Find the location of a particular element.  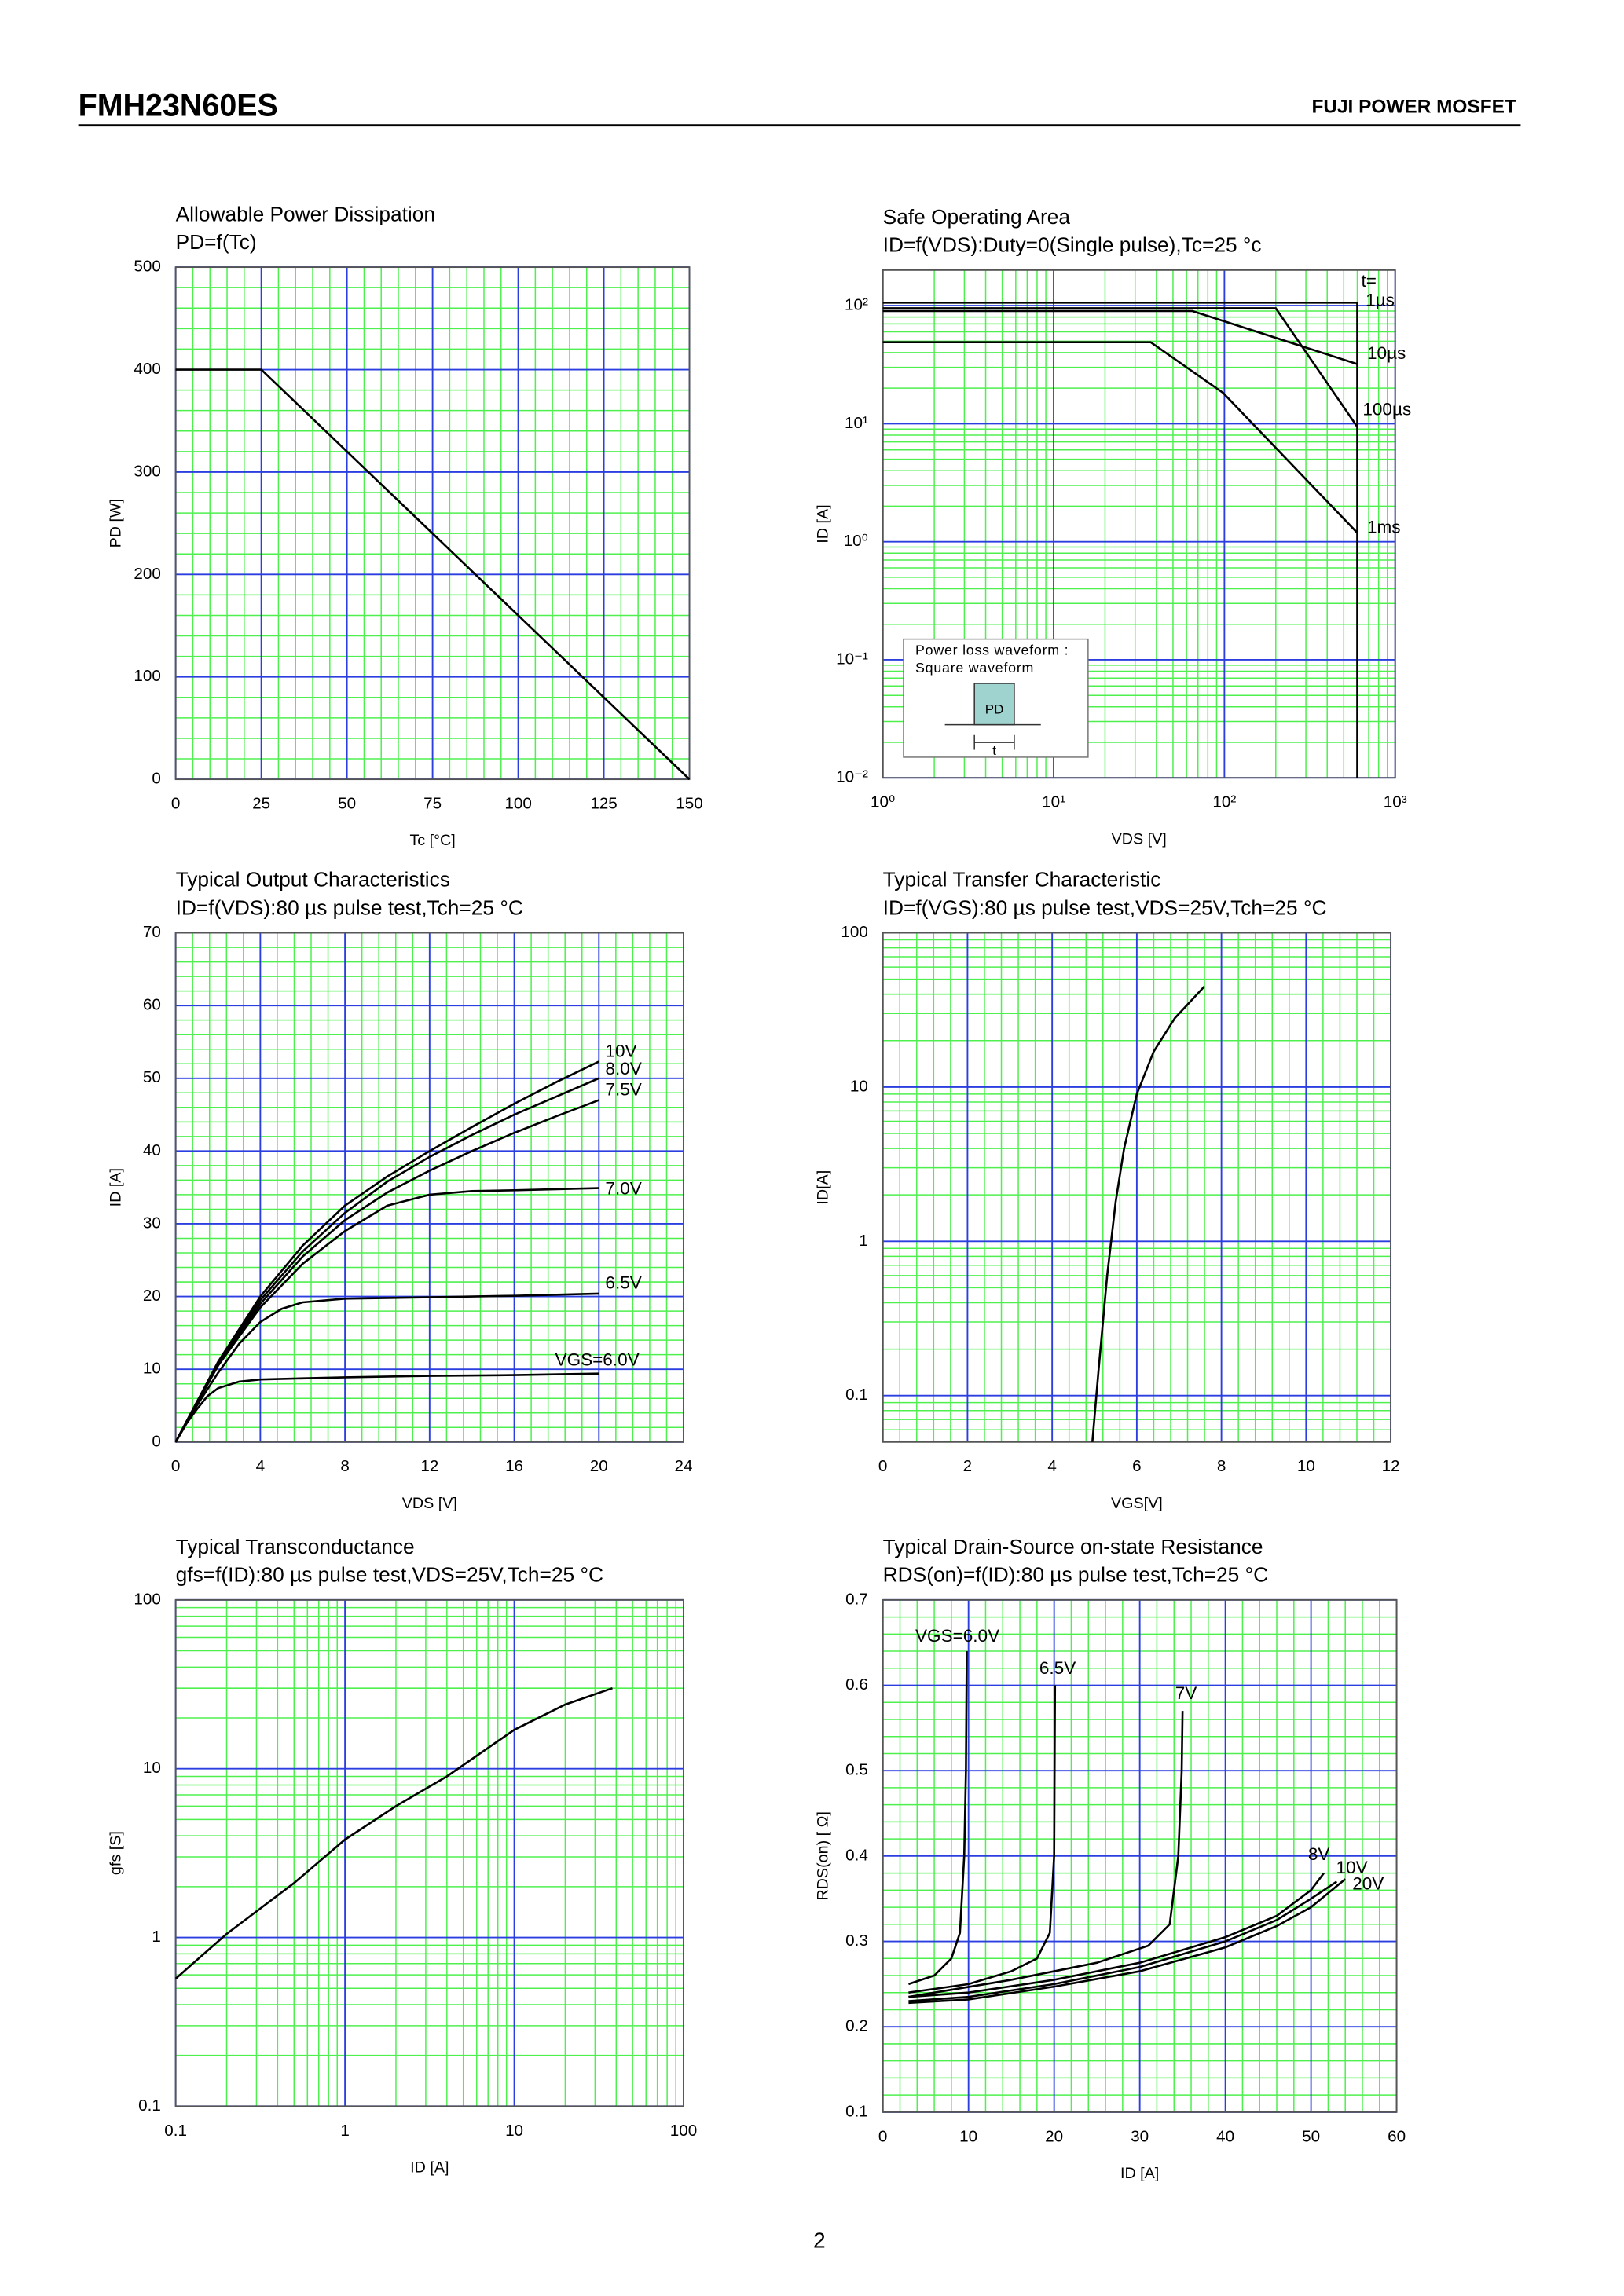

chart-subtitle: ID=f(VDS):80 µs pulse test,Tch=25 °C is located at coordinates (350, 907).